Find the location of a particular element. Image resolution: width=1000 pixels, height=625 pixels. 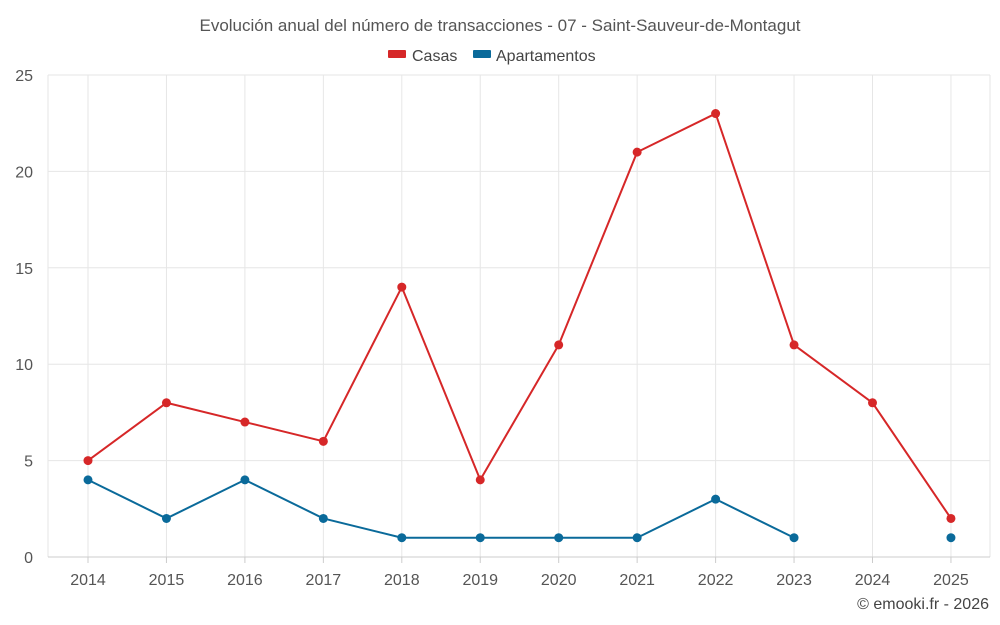

x-tick-label: 2015 is located at coordinates (167, 580).